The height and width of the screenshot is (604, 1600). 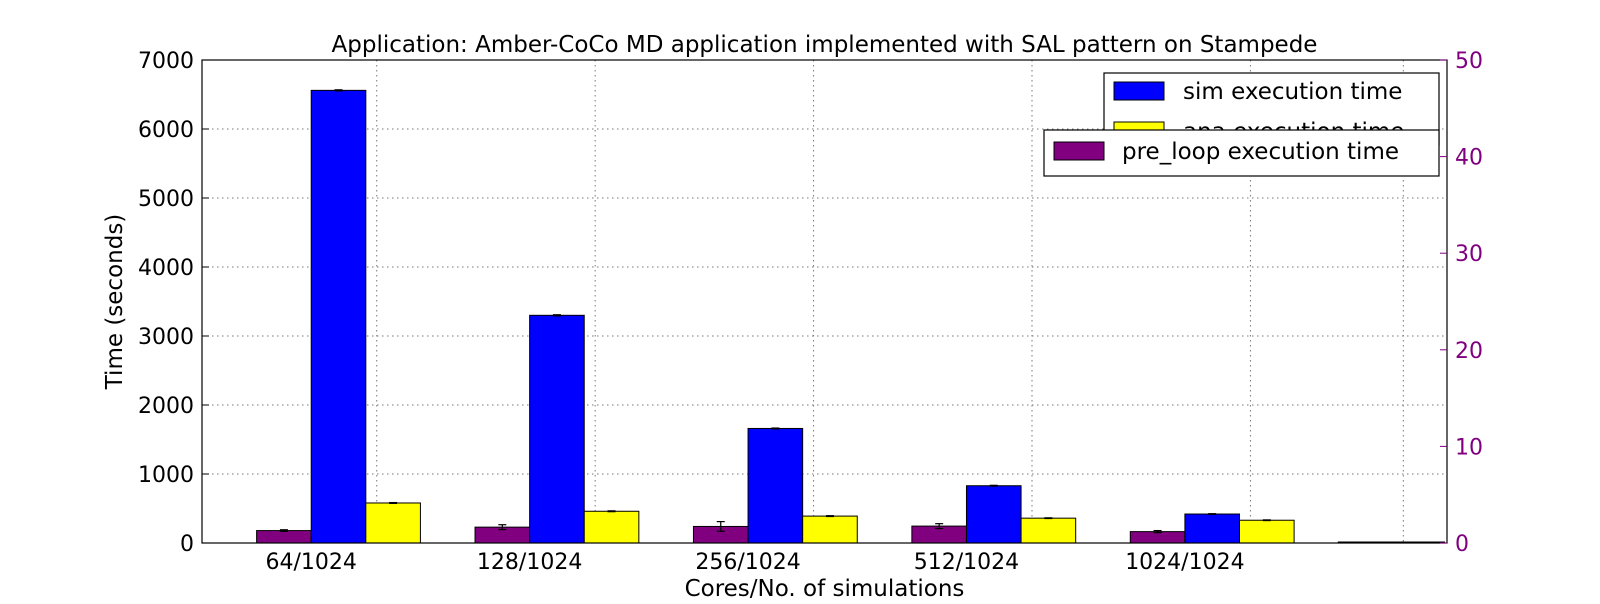 What do you see at coordinates (1469, 351) in the screenshot?
I see `y2-tick-label: 20` at bounding box center [1469, 351].